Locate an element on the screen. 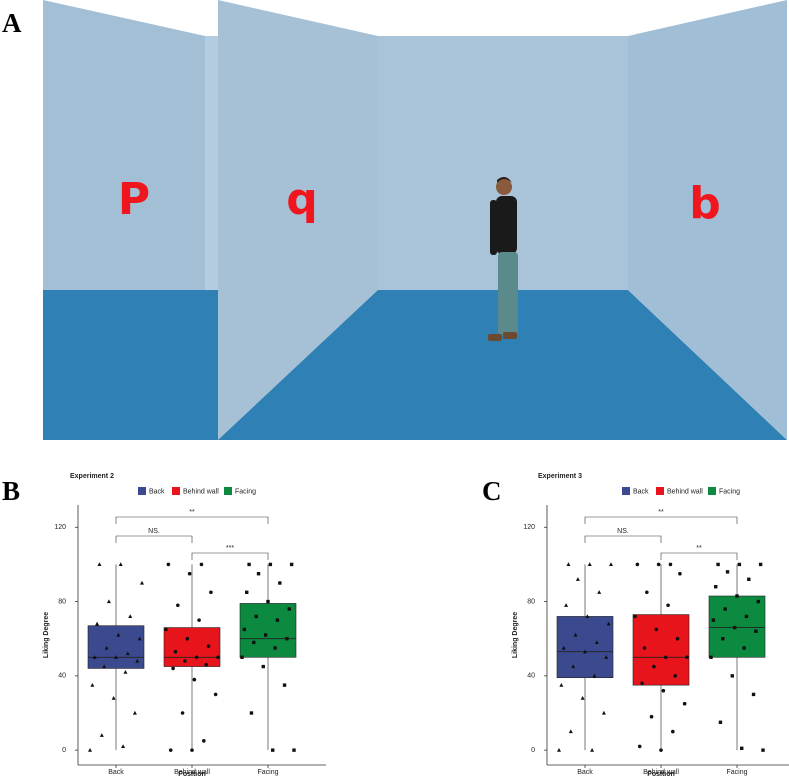 This screenshot has width=789, height=780. y-tick-label: 40 is located at coordinates (531, 676).